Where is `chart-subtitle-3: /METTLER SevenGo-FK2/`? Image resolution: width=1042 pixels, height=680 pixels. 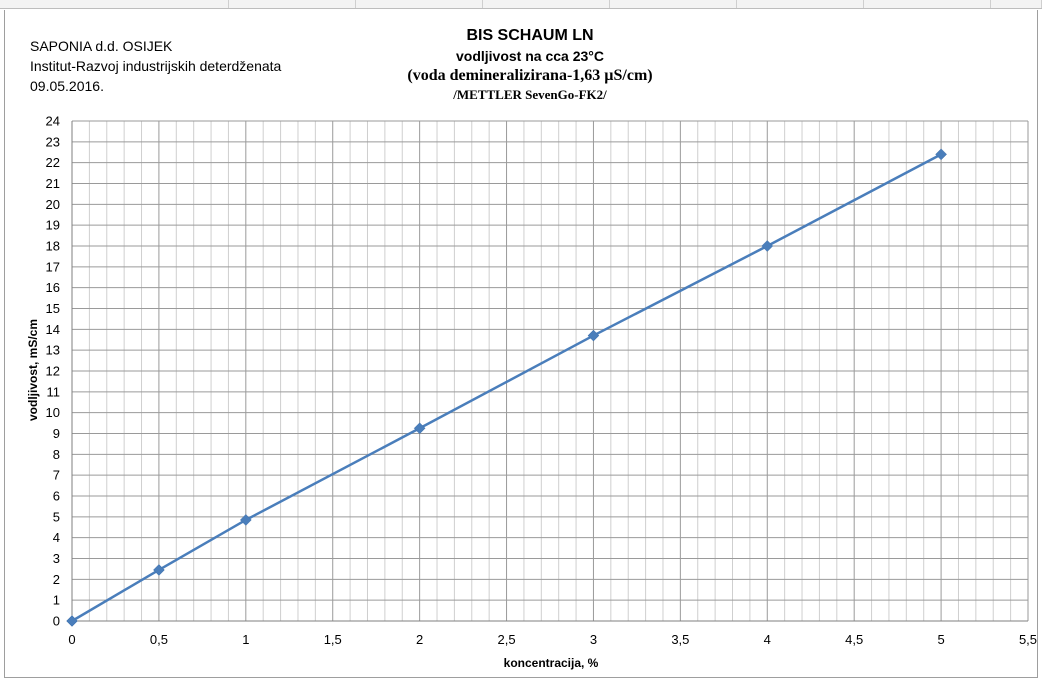
chart-subtitle-3: /METTLER SevenGo-FK2/ is located at coordinates (530, 94).